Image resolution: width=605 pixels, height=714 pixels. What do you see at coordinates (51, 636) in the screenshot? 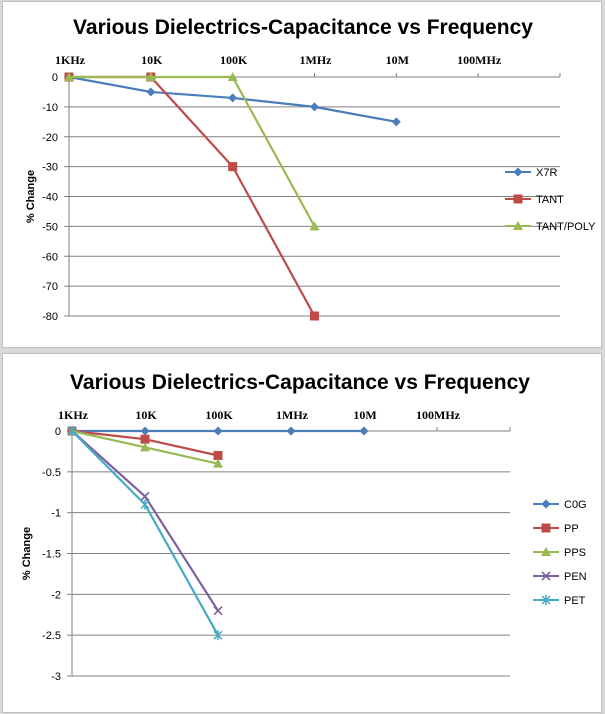
I see `y-tick-label: -2.5` at bounding box center [51, 636].